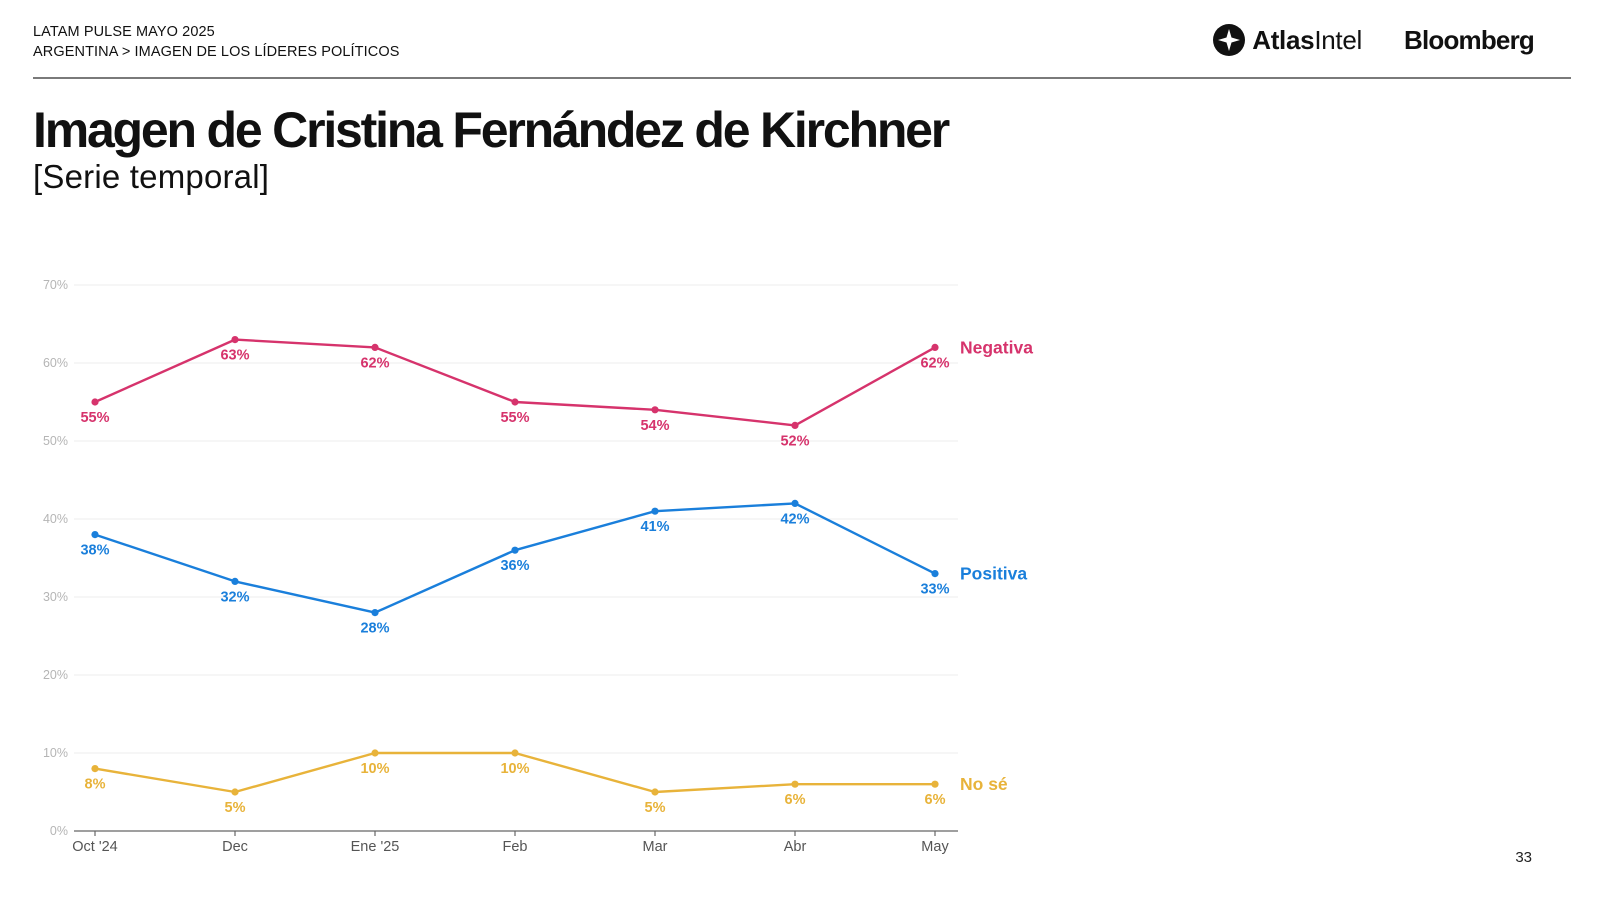  I want to click on atlasintel-logo-icon, so click(1229, 40).